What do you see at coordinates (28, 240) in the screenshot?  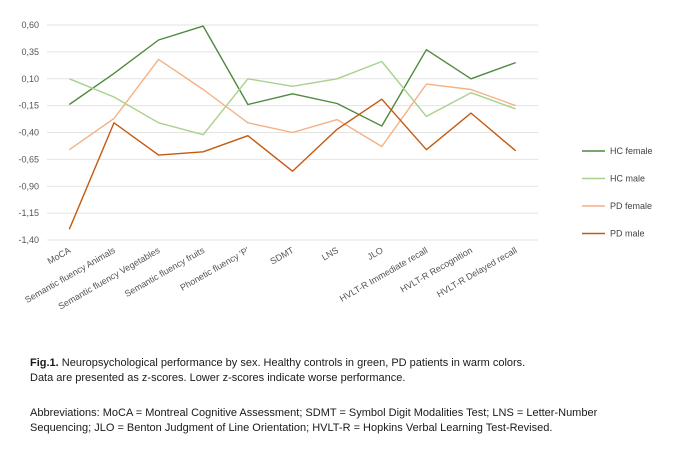 I see `y-tick-label: -1,40` at bounding box center [28, 240].